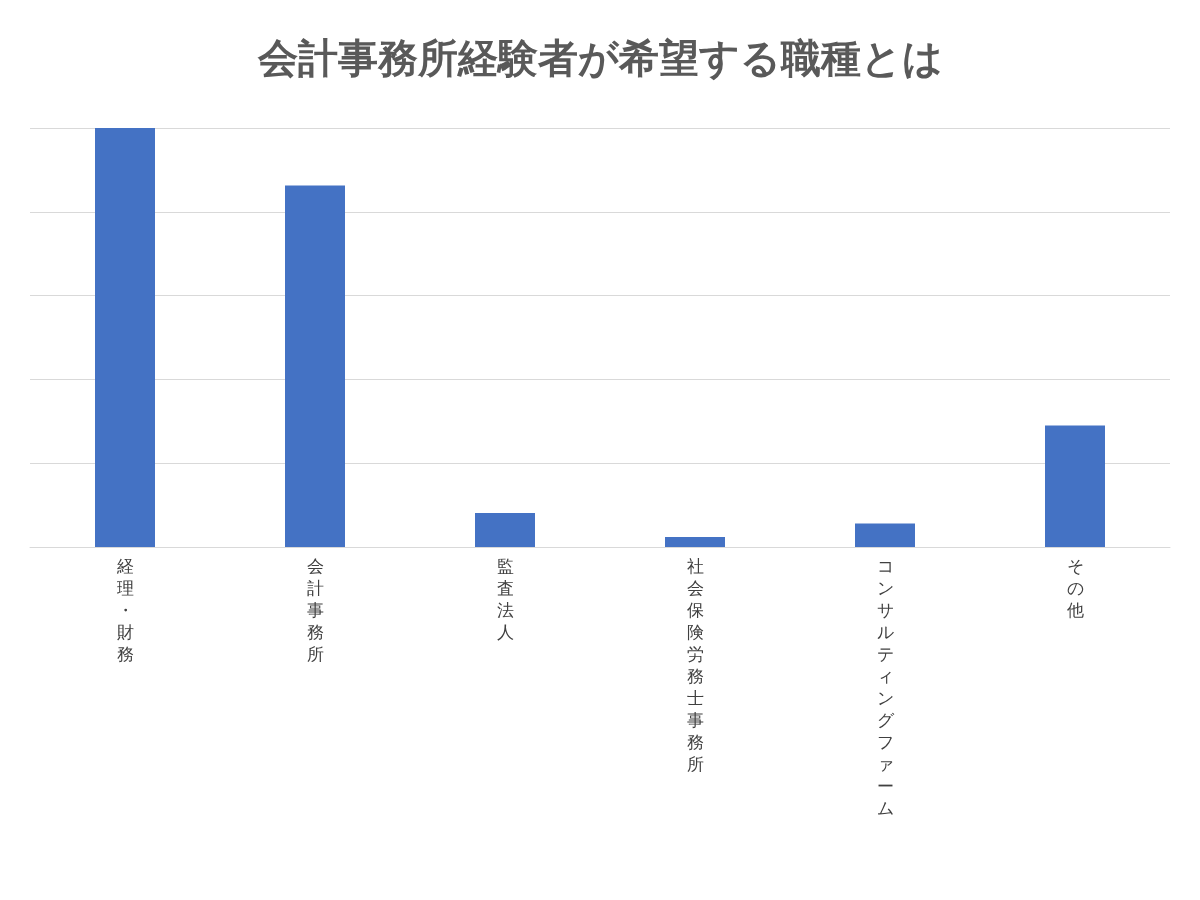 The height and width of the screenshot is (900, 1200). Describe the element at coordinates (695, 665) in the screenshot. I see `category-label: 社会保険労務士事務所` at that location.